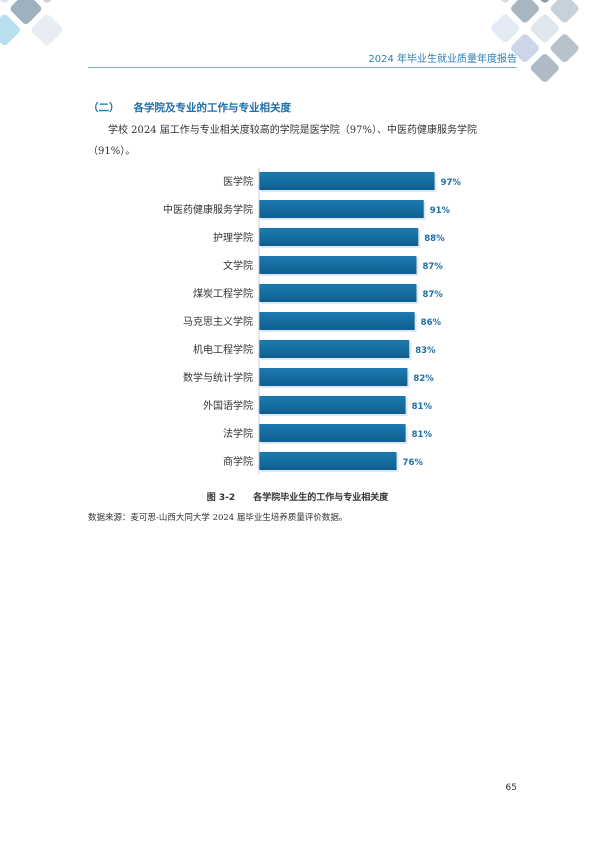  What do you see at coordinates (434, 239) in the screenshot?
I see `data-label: 88%` at bounding box center [434, 239].